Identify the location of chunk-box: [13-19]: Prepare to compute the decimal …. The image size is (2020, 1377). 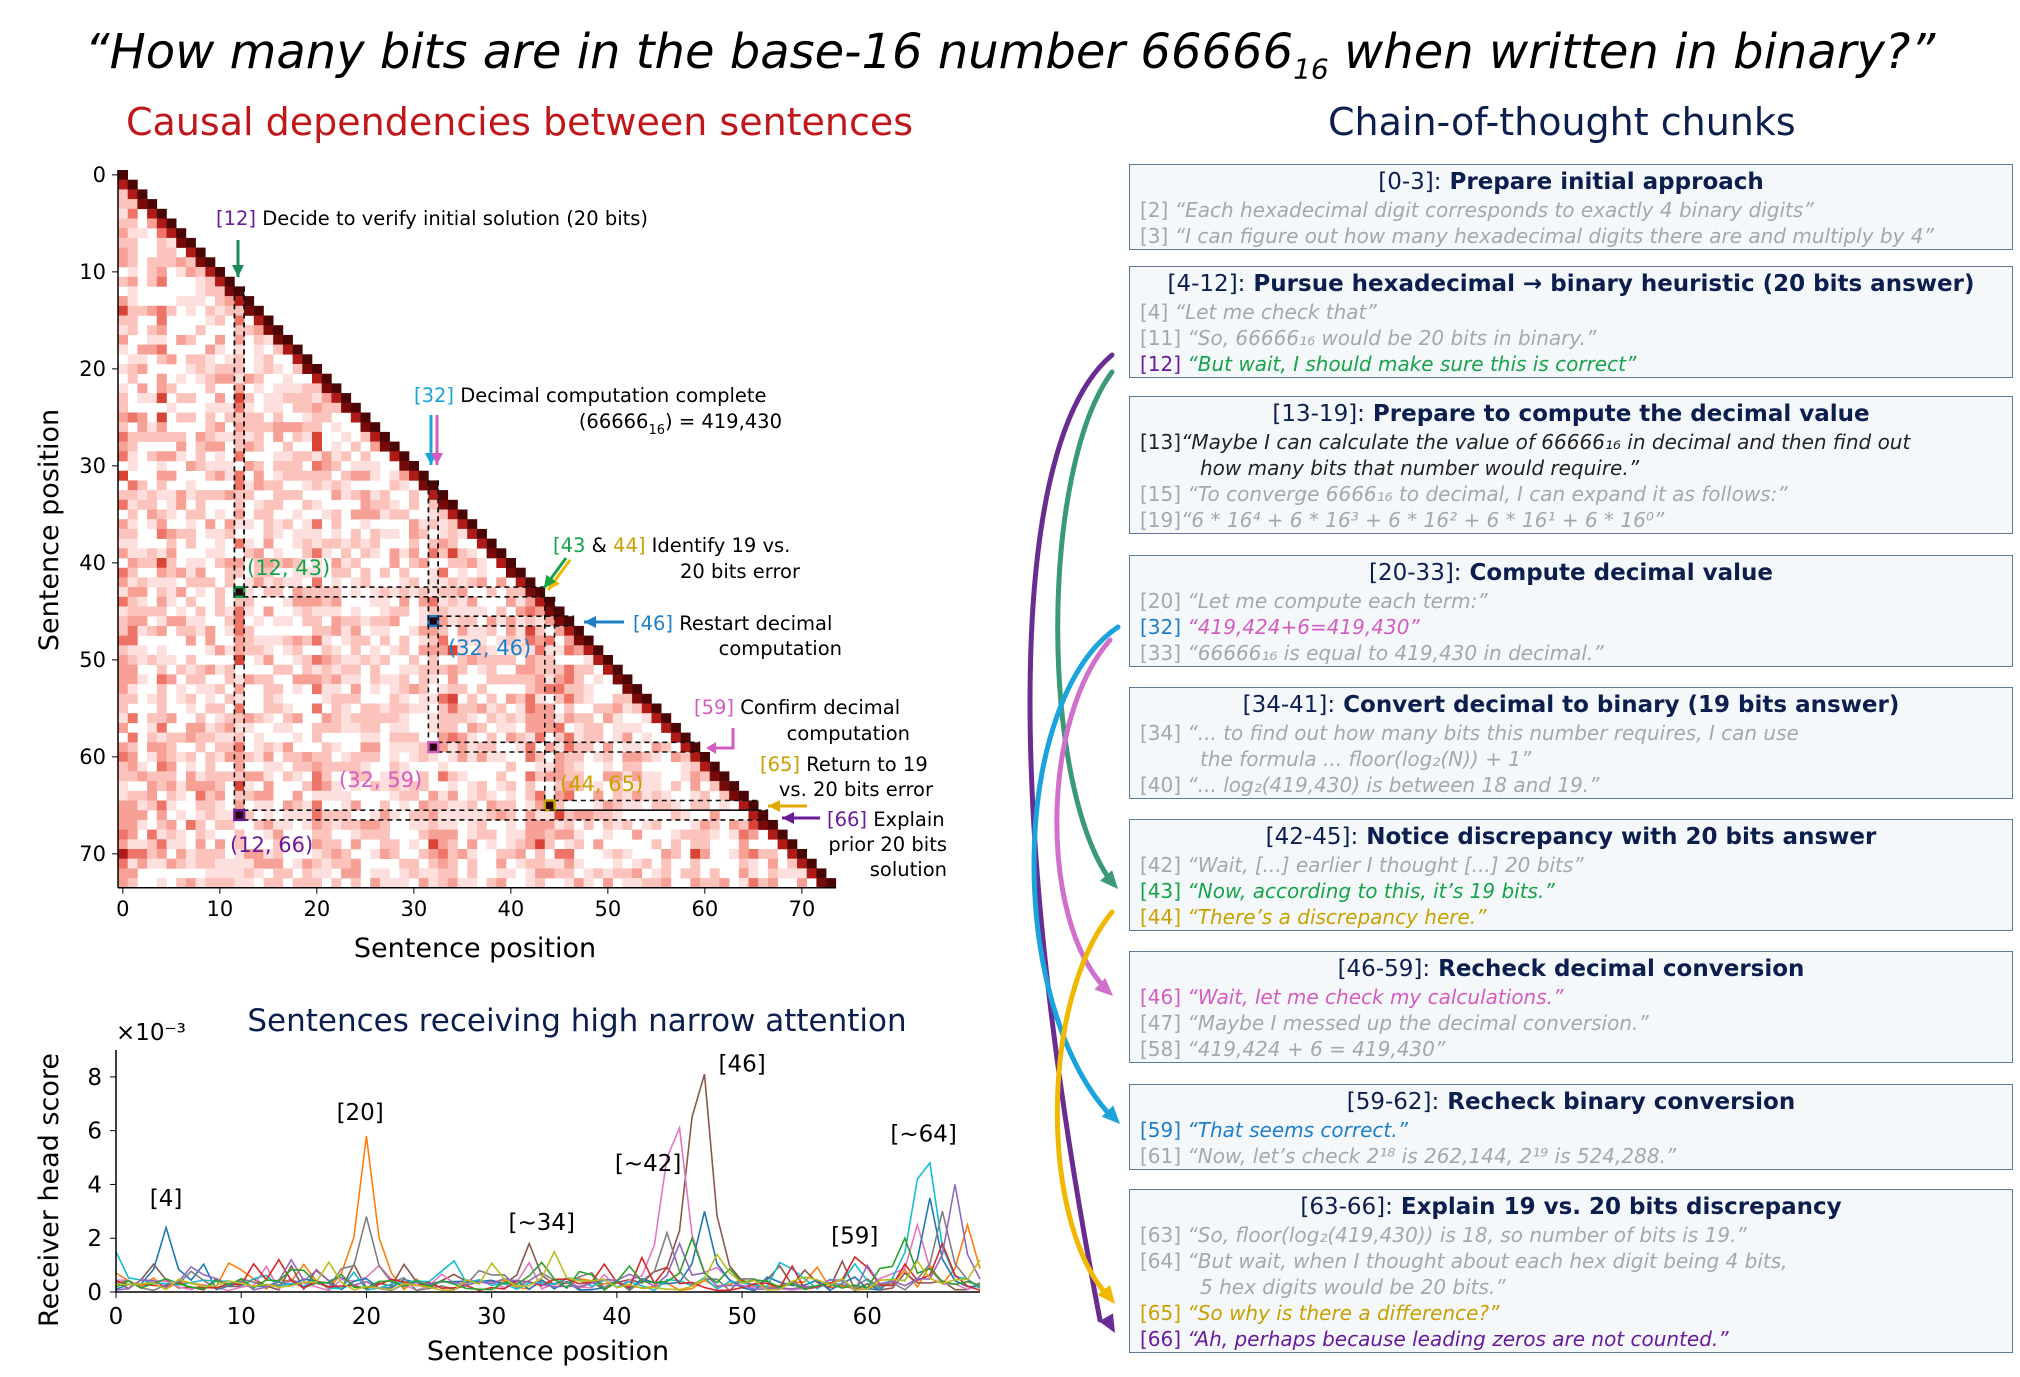
(1571, 465).